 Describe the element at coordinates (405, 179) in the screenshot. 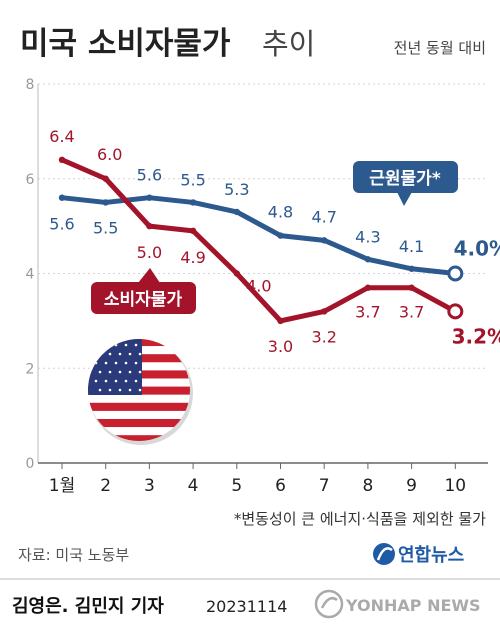

I see `core-callout-label: 근원물가*` at that location.